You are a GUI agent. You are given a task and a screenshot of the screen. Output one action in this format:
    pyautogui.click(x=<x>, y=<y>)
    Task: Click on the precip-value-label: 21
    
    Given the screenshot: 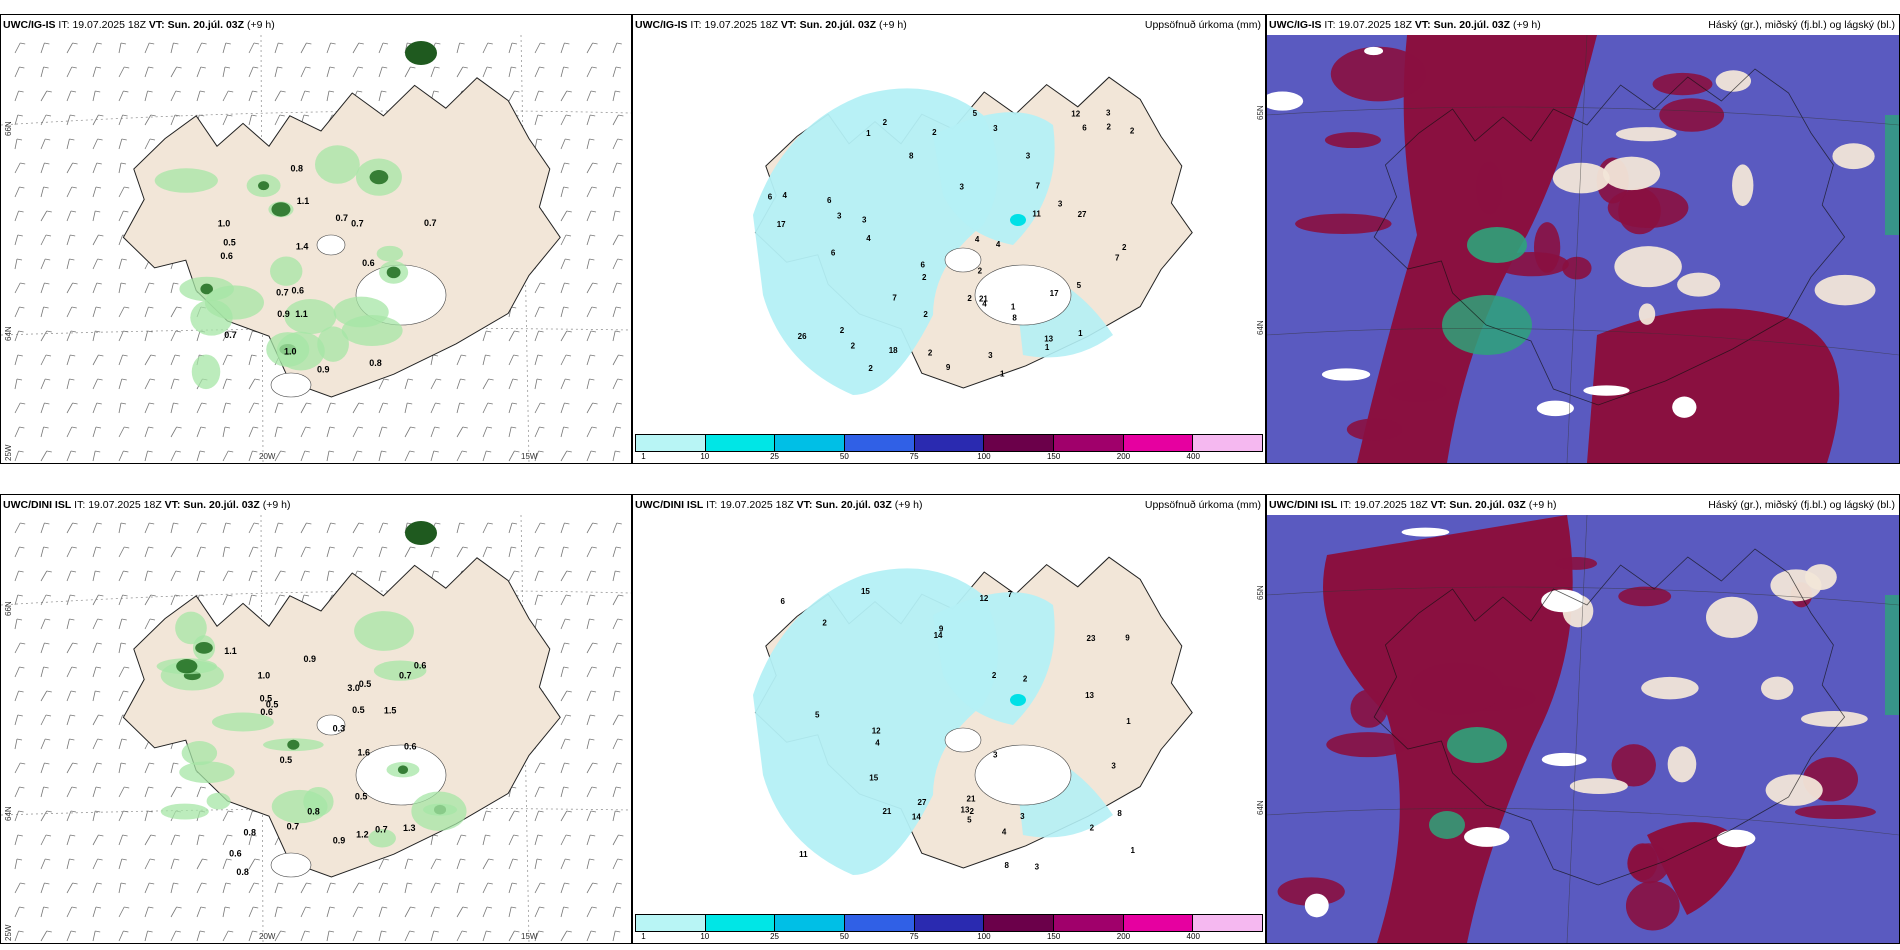 What is the action you would take?
    pyautogui.click(x=983, y=298)
    